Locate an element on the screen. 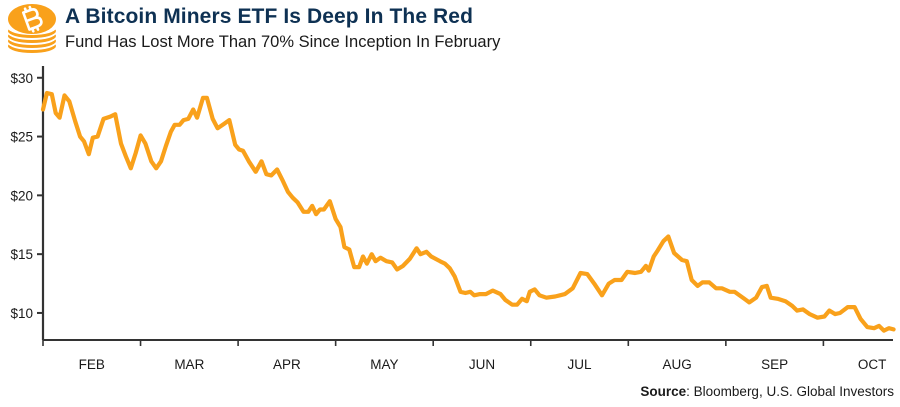 The image size is (900, 407). x-axis: FEB MAR APR MAY JUN JUL AUG SEP OCT is located at coordinates (467, 355).